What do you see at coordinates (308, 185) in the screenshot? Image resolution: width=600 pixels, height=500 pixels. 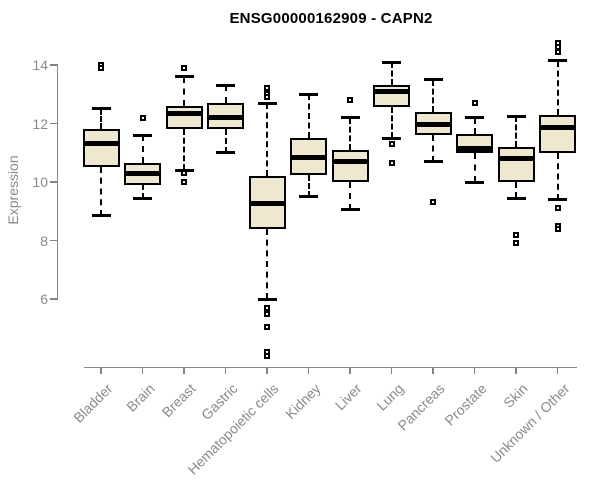 I see `lower-whisker-kidney` at bounding box center [308, 185].